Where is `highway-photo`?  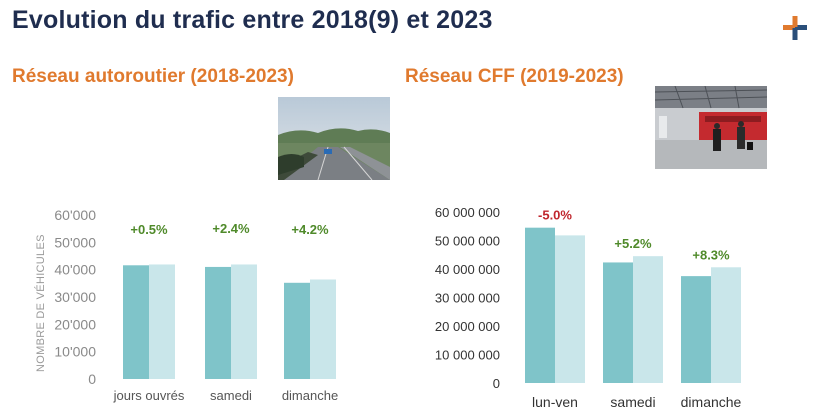 highway-photo is located at coordinates (334, 138).